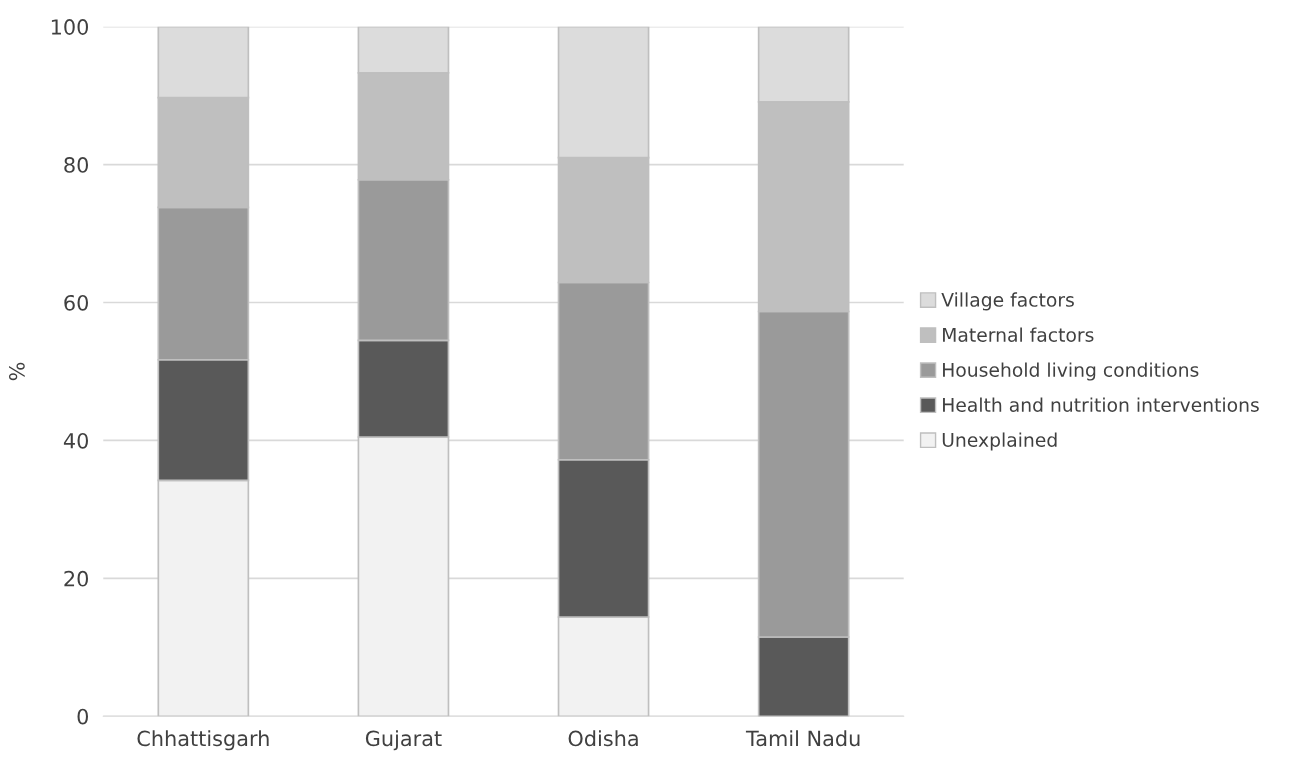 This screenshot has width=1291, height=762. Describe the element at coordinates (1071, 371) in the screenshot. I see `legend-label: Household living conditions` at that location.